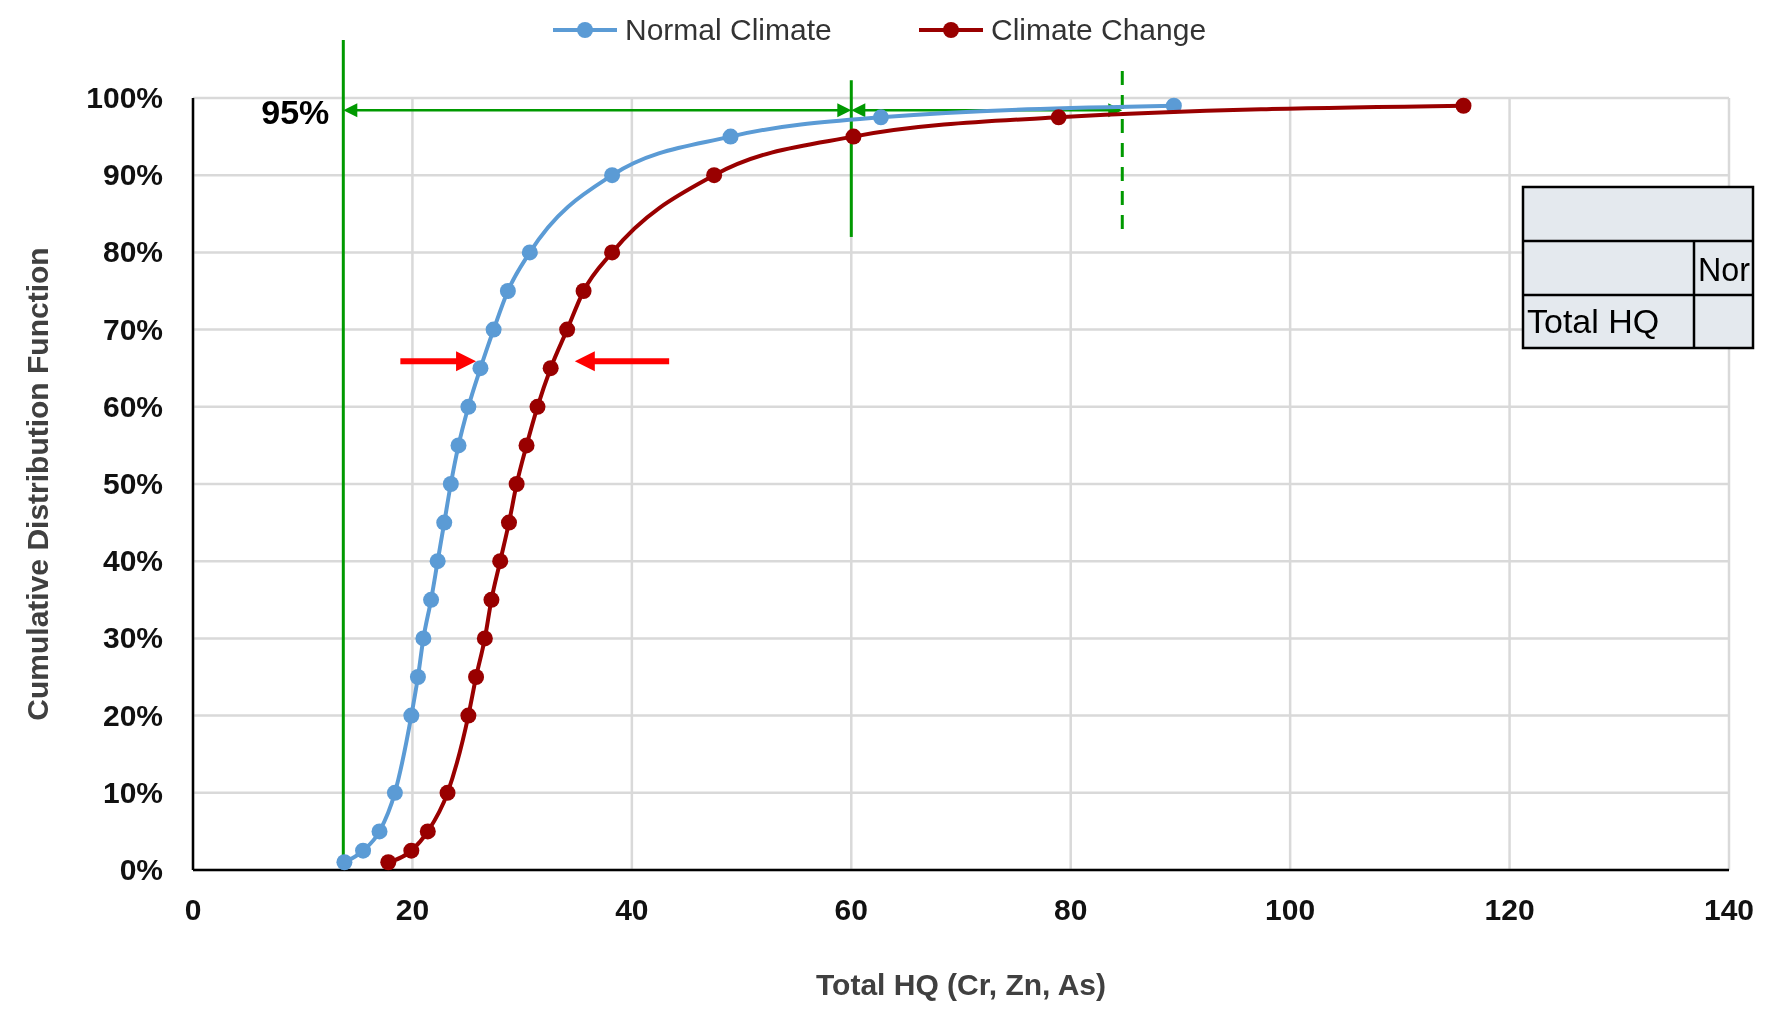 The image size is (1766, 1010). I want to click on x-tick-label: 20, so click(412, 909).